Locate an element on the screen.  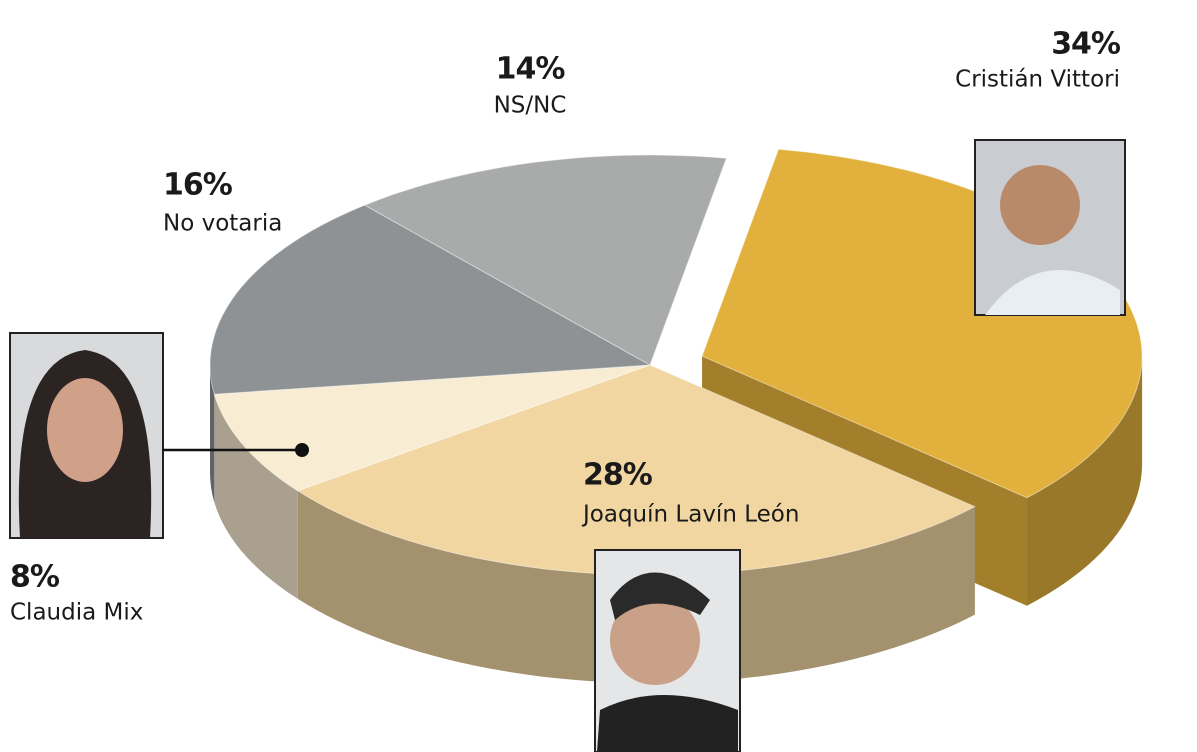
value-label: 28% is located at coordinates (618, 475).